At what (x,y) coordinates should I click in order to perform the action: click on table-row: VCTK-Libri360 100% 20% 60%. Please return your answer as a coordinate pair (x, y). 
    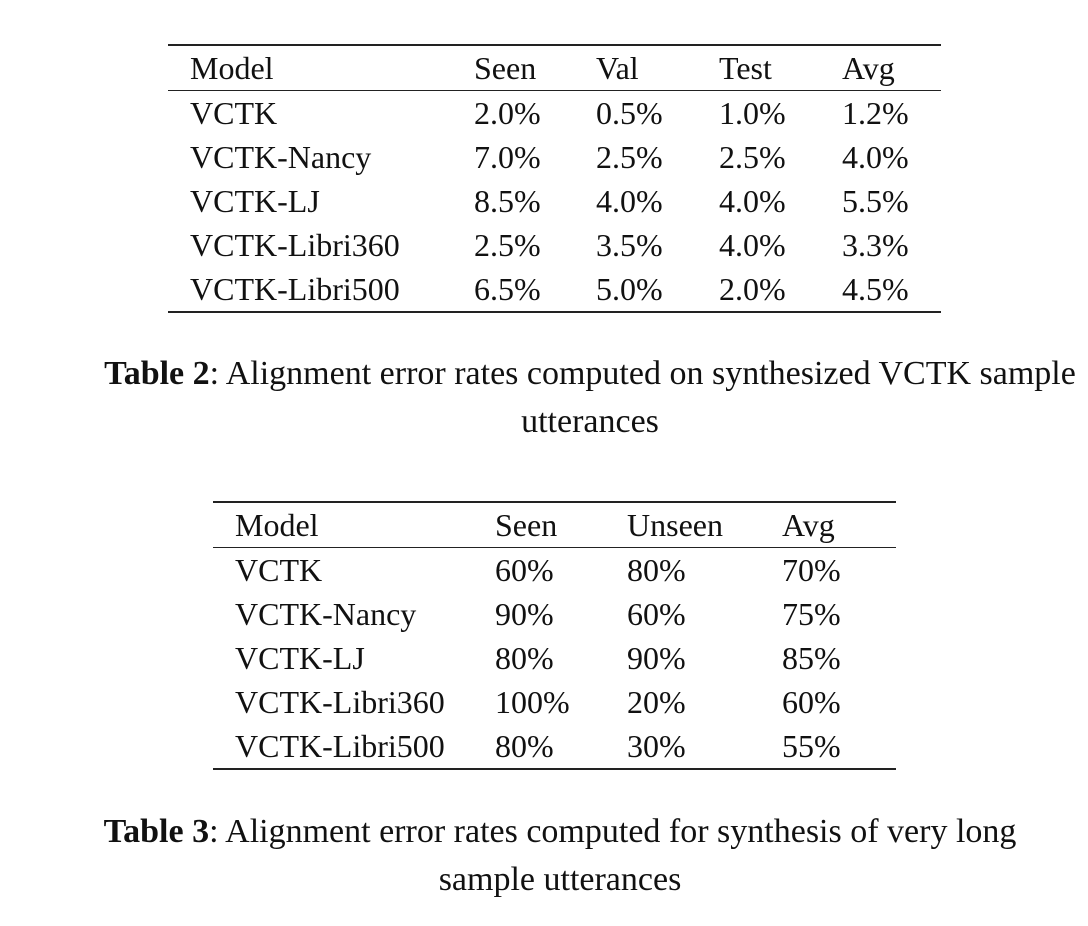
    Looking at the image, I should click on (554, 702).